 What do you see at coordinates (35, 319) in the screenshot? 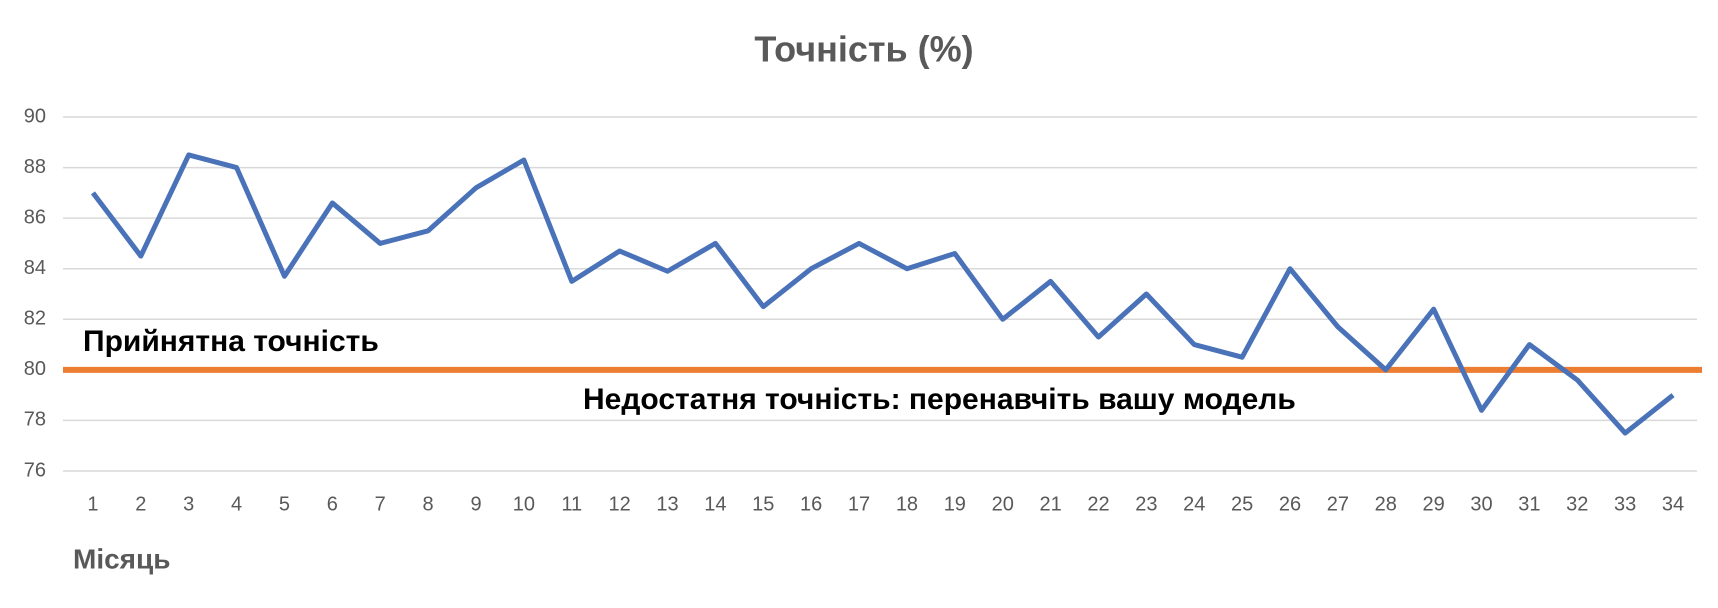
I see `y-tick-label: 82` at bounding box center [35, 319].